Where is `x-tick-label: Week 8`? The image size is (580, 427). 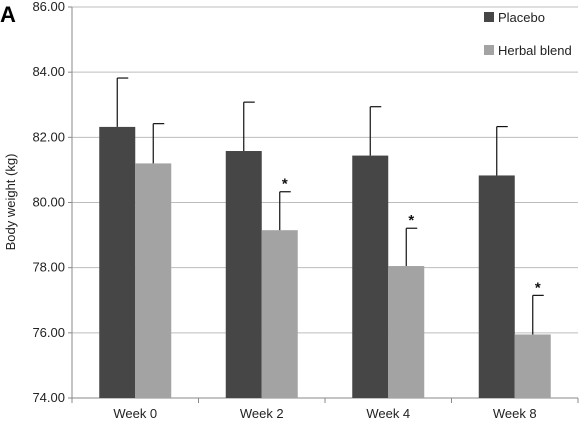 x-tick-label: Week 8 is located at coordinates (515, 413).